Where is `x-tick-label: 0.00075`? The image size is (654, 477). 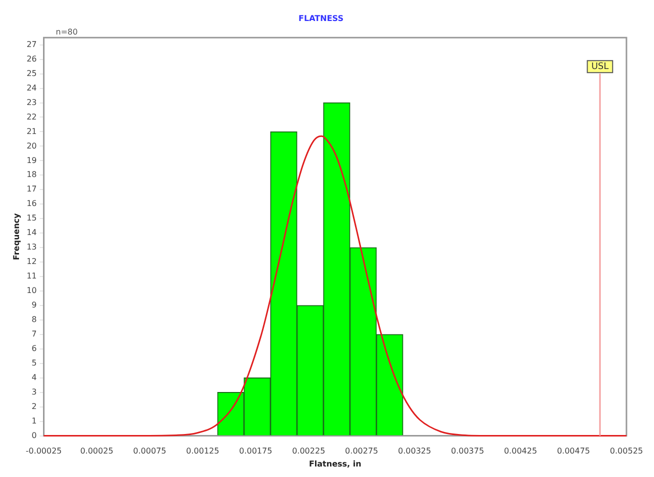
x-tick-label: 0.00075 is located at coordinates (149, 451).